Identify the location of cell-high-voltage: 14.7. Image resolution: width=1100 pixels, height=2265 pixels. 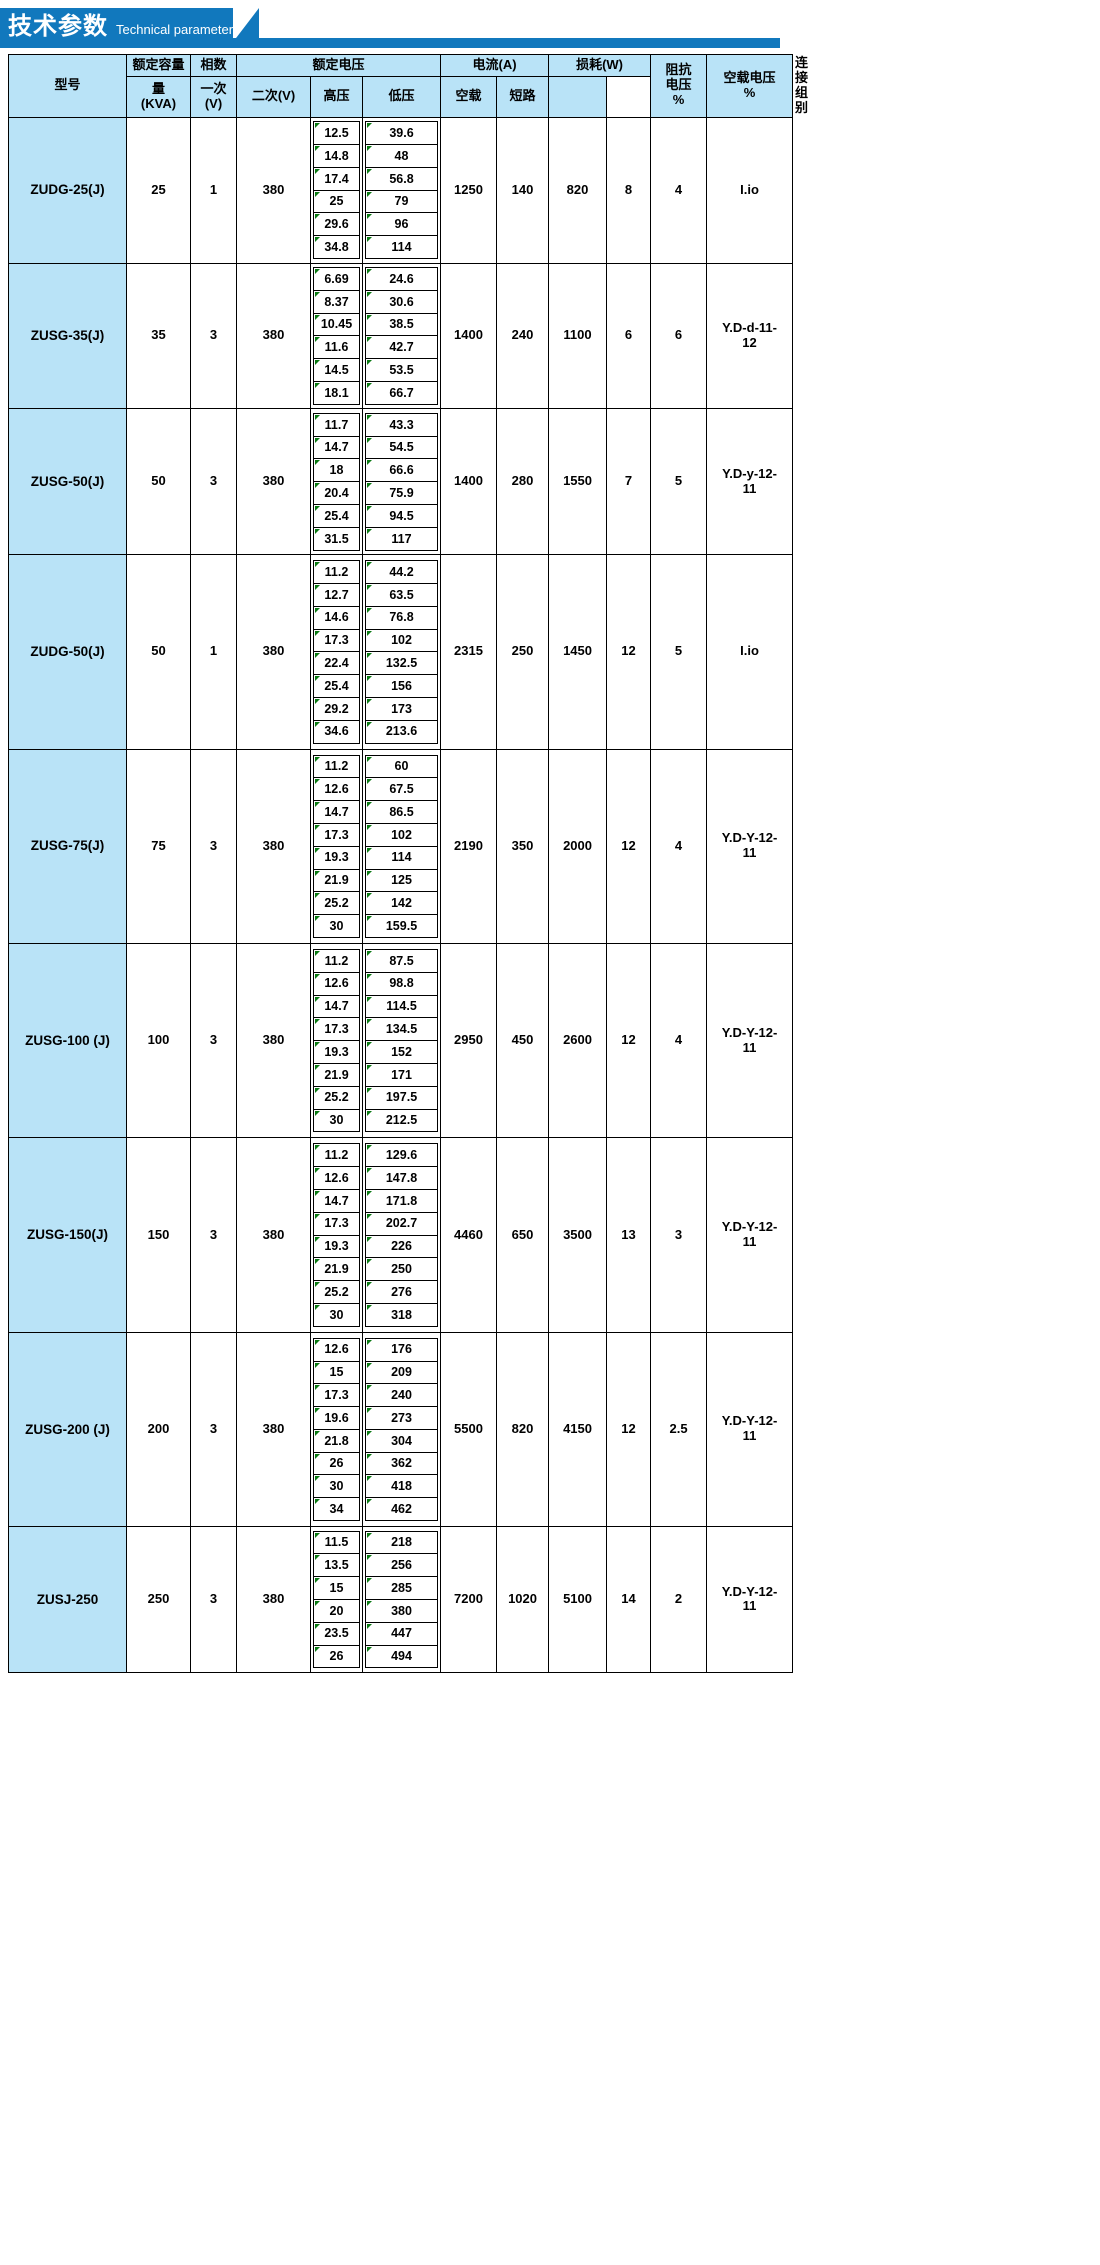
(336, 447).